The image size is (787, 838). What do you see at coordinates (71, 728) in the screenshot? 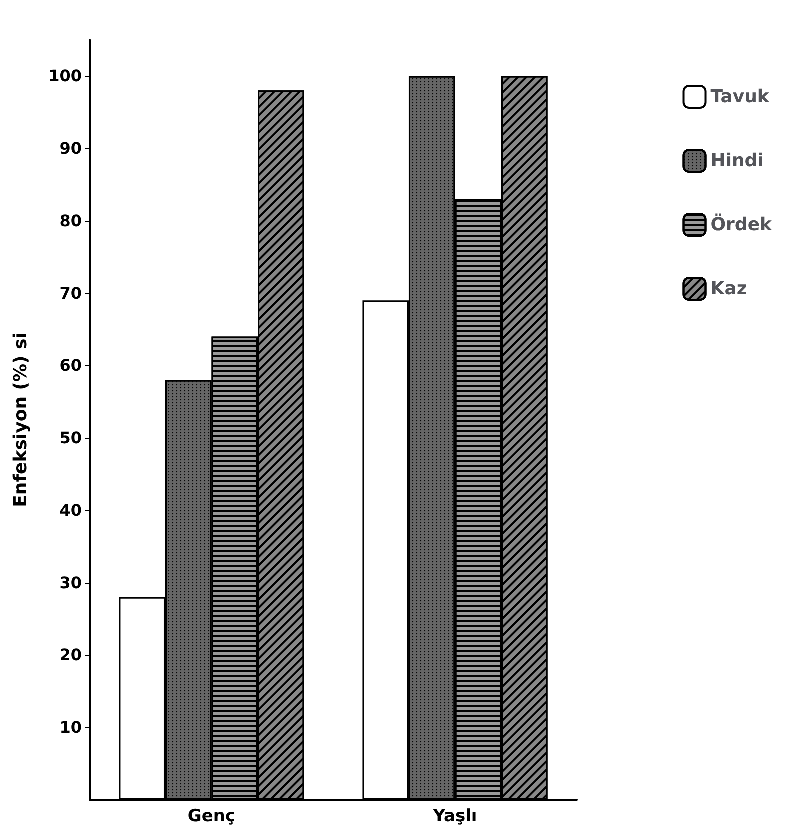
I see `y-tick-label: 10` at bounding box center [71, 728].